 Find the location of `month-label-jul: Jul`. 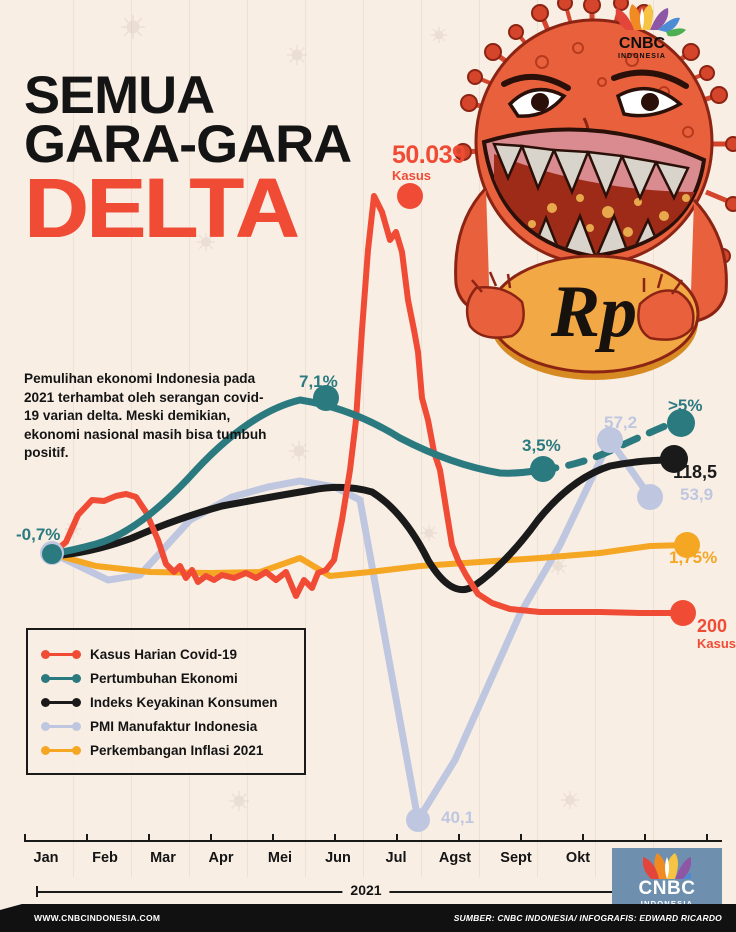

month-label-jul: Jul is located at coordinates (396, 858).